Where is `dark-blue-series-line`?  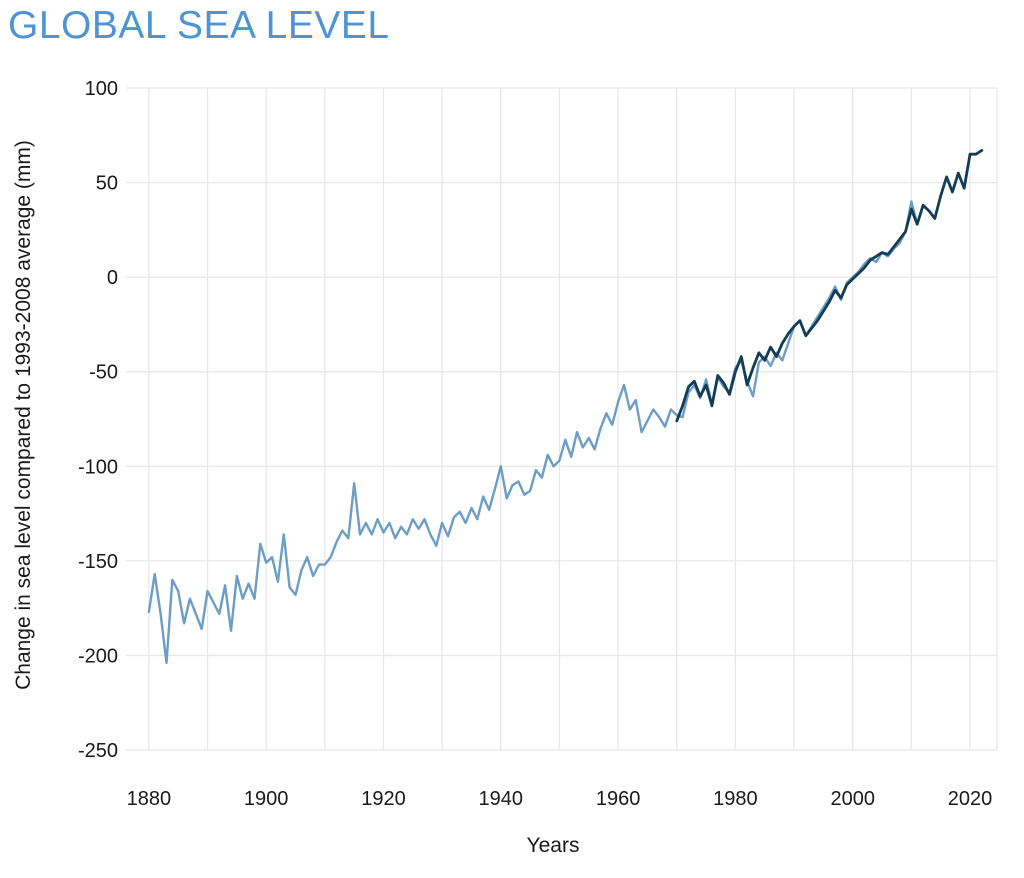
dark-blue-series-line is located at coordinates (829, 285).